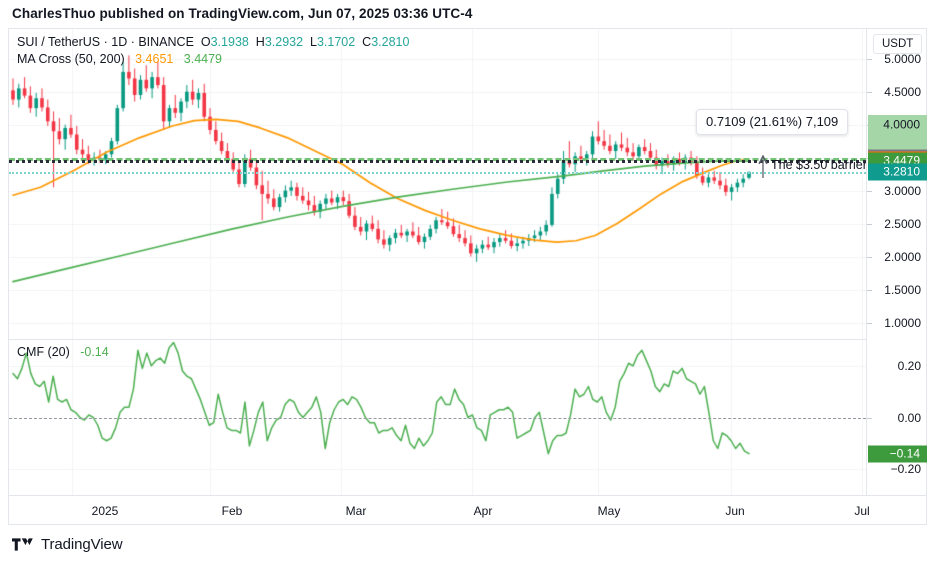 Image resolution: width=935 pixels, height=563 pixels. What do you see at coordinates (862, 511) in the screenshot?
I see `time-tick-label: Jul` at bounding box center [862, 511].